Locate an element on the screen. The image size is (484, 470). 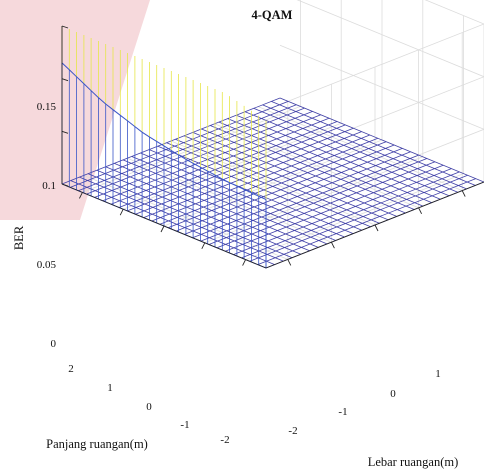
y-tick-label: -2 is located at coordinates (292, 431).